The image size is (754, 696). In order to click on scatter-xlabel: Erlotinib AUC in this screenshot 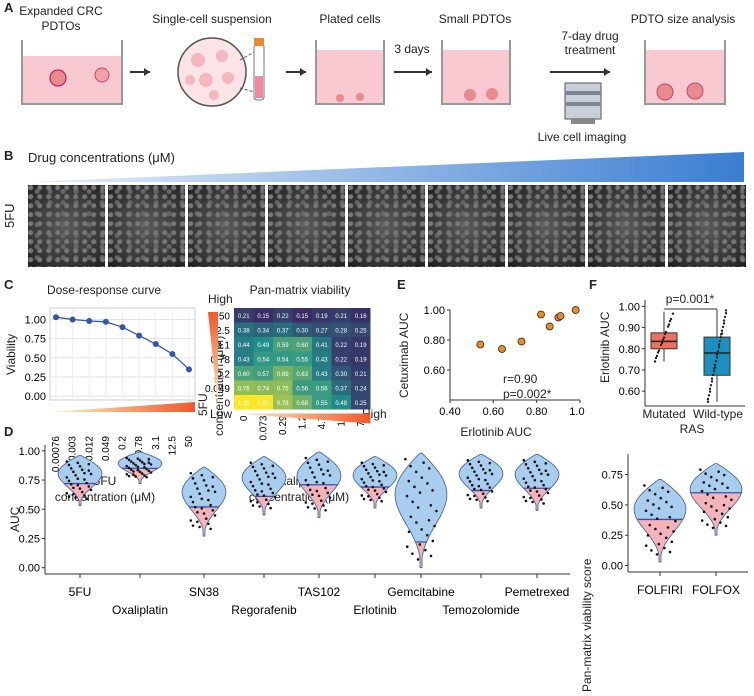, I will do `click(496, 432)`.